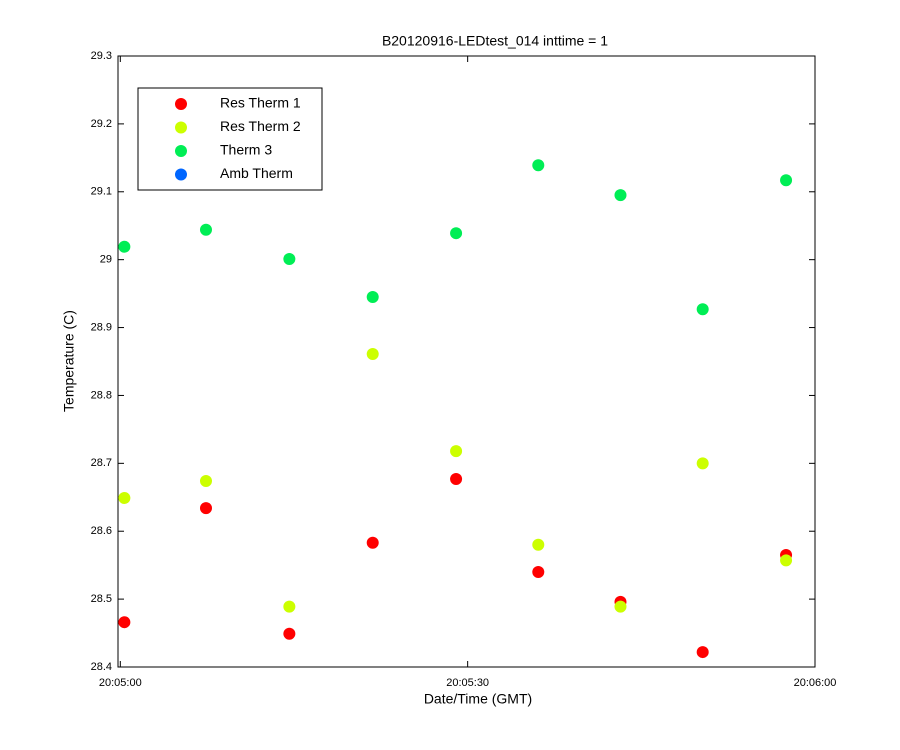 The image size is (900, 750). What do you see at coordinates (101, 463) in the screenshot?
I see `y-tick-label: 28.7` at bounding box center [101, 463].